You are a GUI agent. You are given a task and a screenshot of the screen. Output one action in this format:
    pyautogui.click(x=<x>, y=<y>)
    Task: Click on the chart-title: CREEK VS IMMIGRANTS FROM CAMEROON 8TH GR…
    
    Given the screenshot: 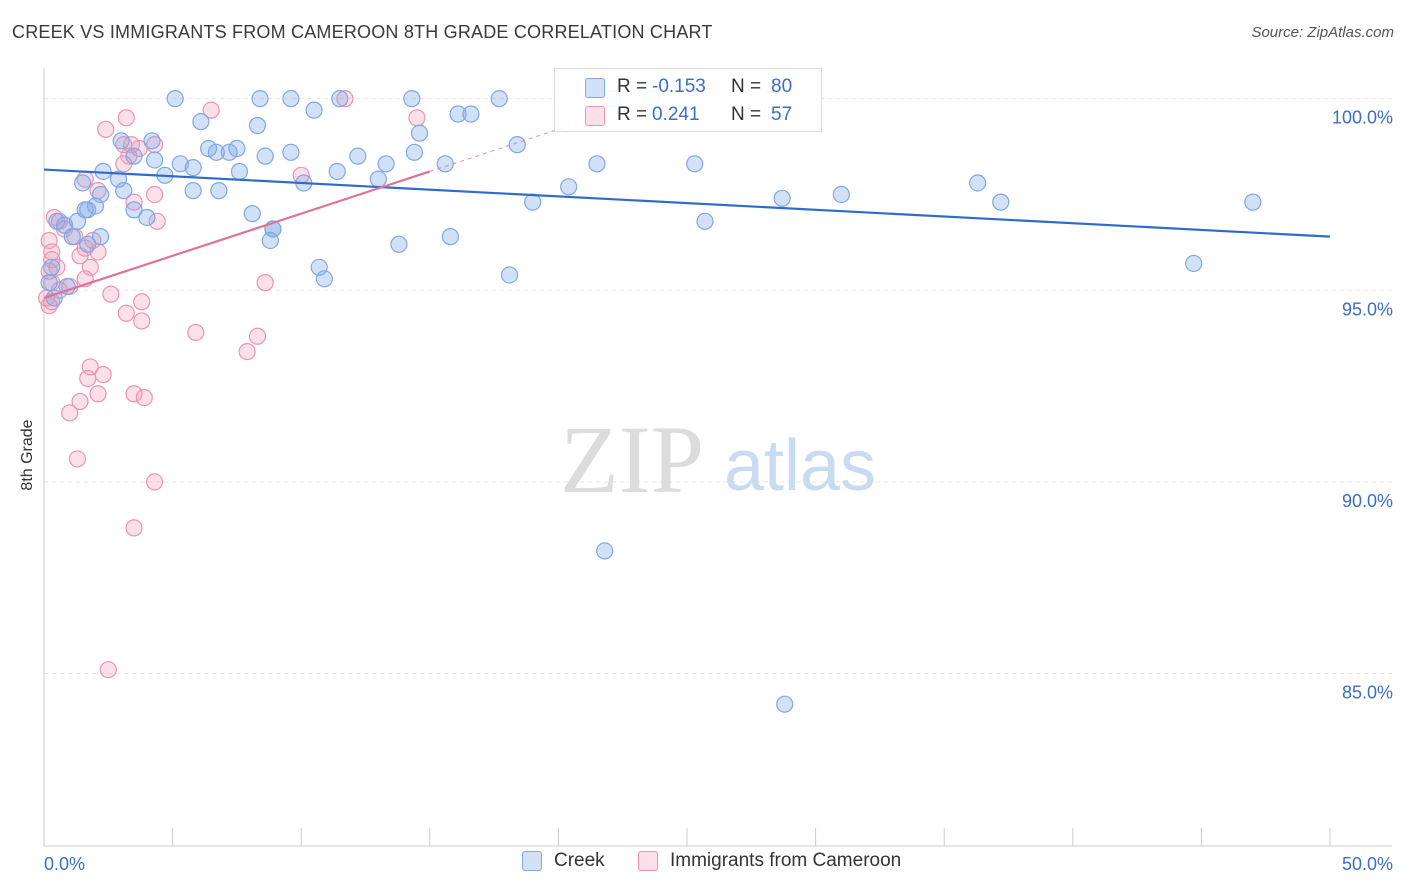 What is the action you would take?
    pyautogui.click(x=362, y=32)
    